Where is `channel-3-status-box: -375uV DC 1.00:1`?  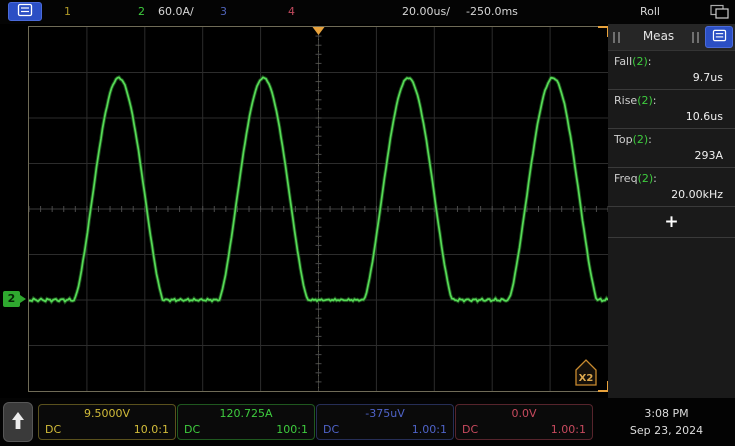
channel-3-status-box: -375uV DC 1.00:1 is located at coordinates (385, 422).